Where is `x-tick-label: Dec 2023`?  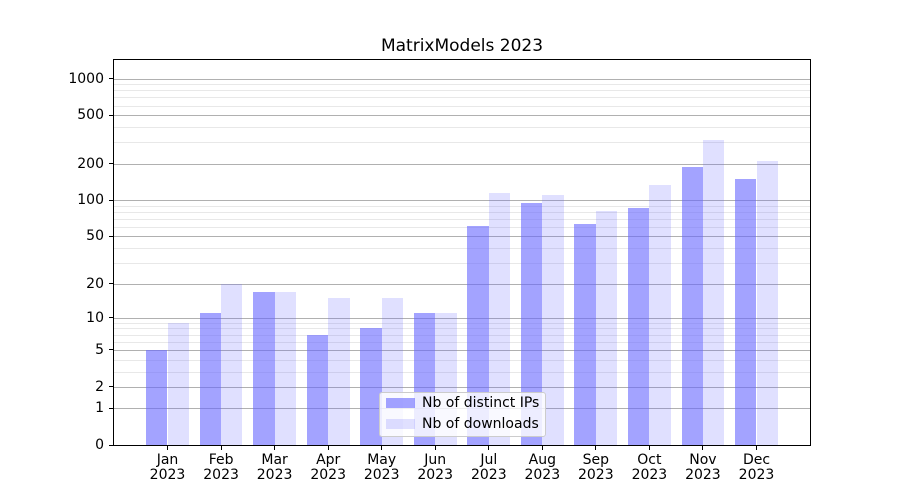
x-tick-label: Dec 2023 is located at coordinates (757, 468).